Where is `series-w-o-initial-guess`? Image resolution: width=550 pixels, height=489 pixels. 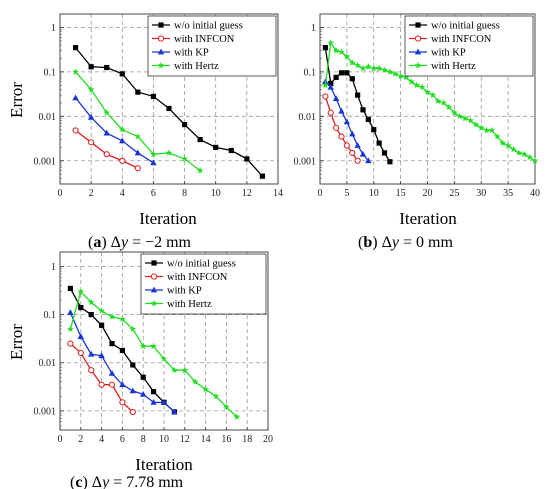
series-w-o-initial-guess is located at coordinates (169, 112).